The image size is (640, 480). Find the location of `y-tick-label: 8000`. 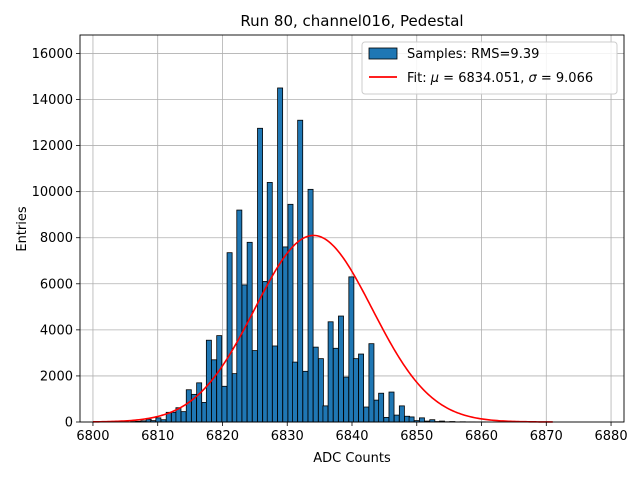

y-tick-label: 8000 is located at coordinates (56, 238).